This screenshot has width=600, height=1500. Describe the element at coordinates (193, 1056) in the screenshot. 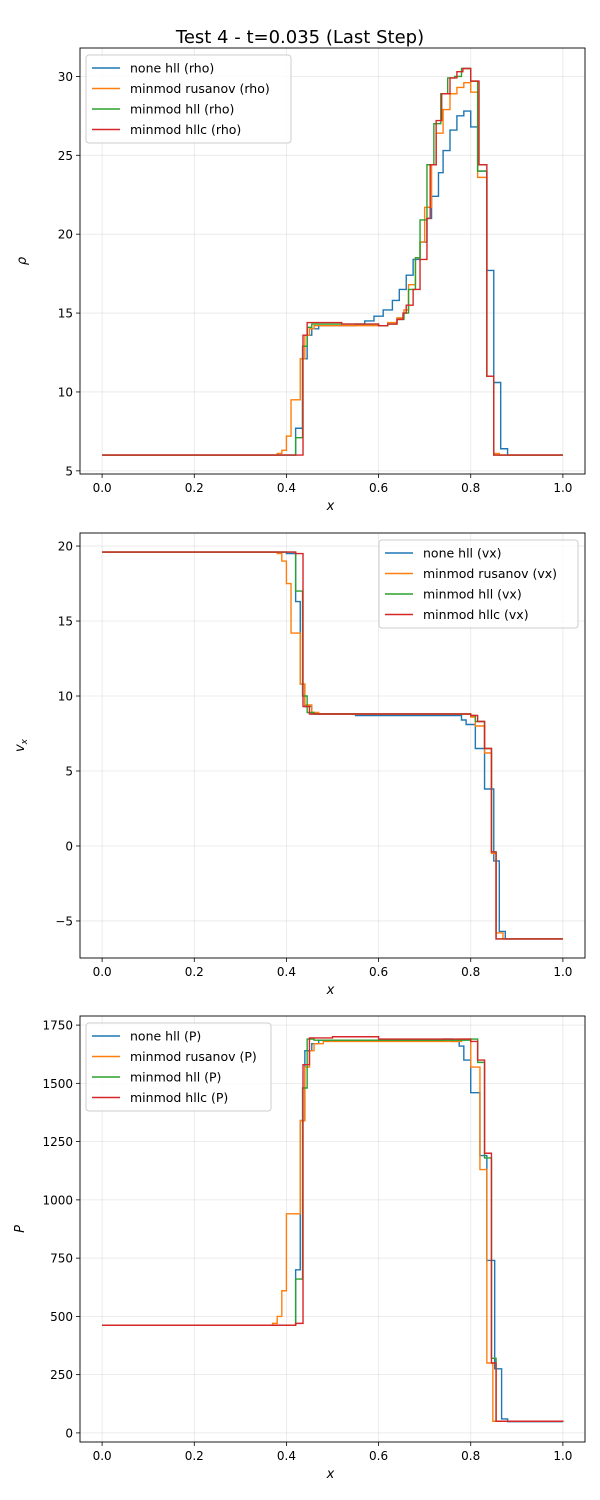

I see `legend-label: minmod rusanov (P)` at that location.